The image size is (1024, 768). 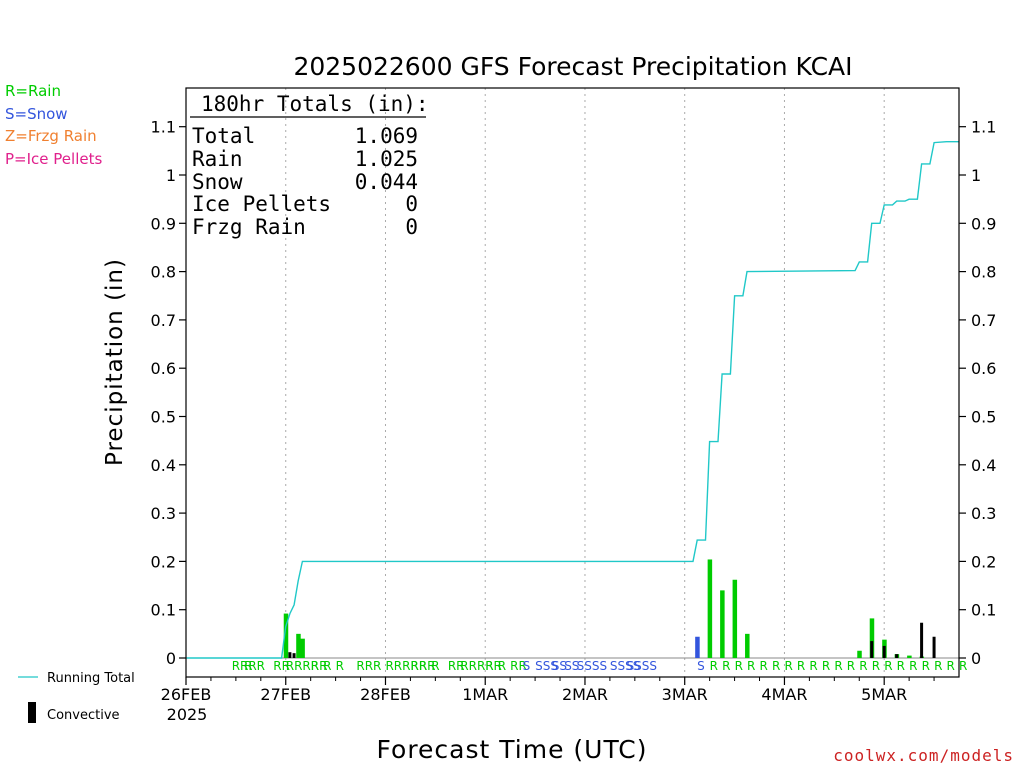 I want to click on y-tick-label-right: 0.8, so click(x=983, y=272).